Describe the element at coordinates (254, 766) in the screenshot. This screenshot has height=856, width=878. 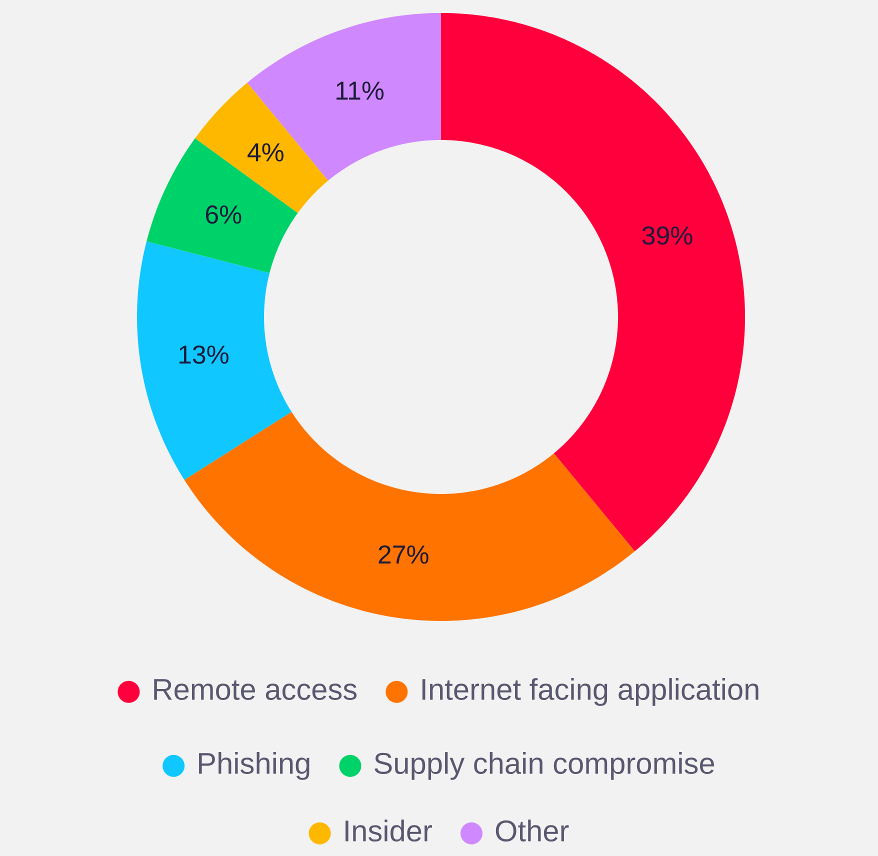
I see `legend-label: Phishing` at that location.